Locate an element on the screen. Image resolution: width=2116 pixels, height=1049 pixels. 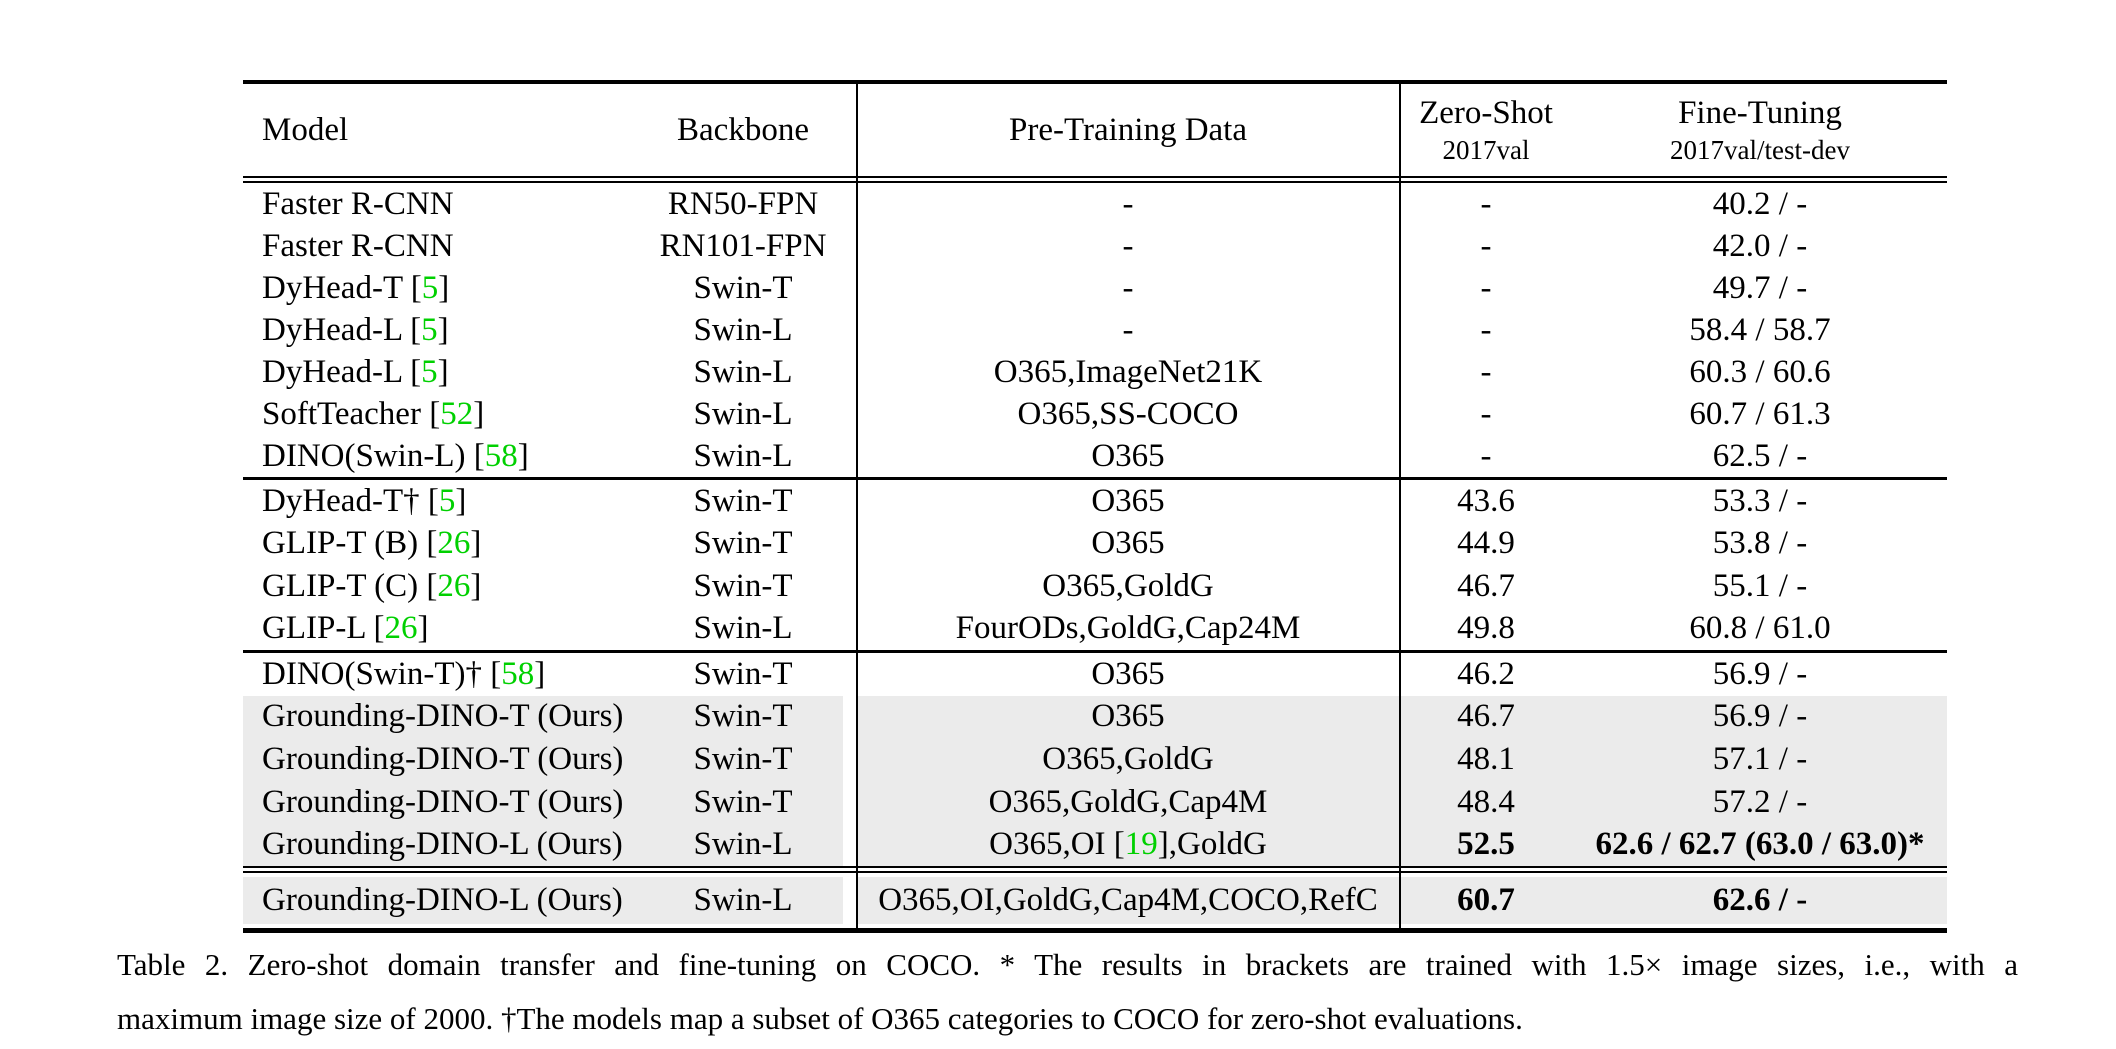
model-cell: DINO(Swin-L) [58] is located at coordinates (443, 456).